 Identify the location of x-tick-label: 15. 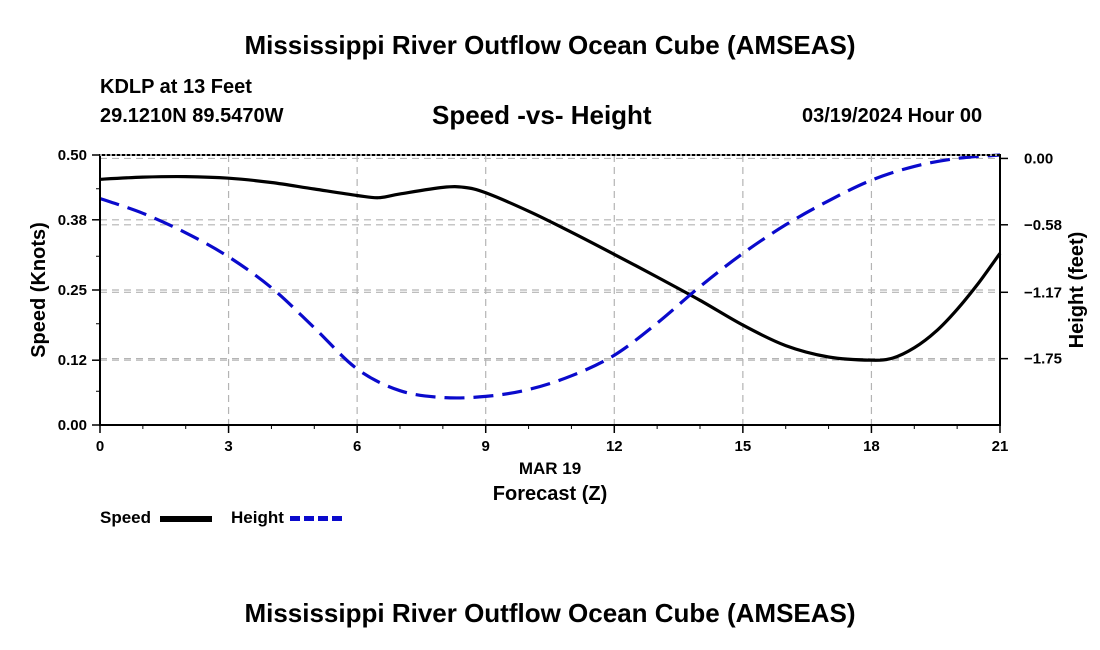
(743, 446).